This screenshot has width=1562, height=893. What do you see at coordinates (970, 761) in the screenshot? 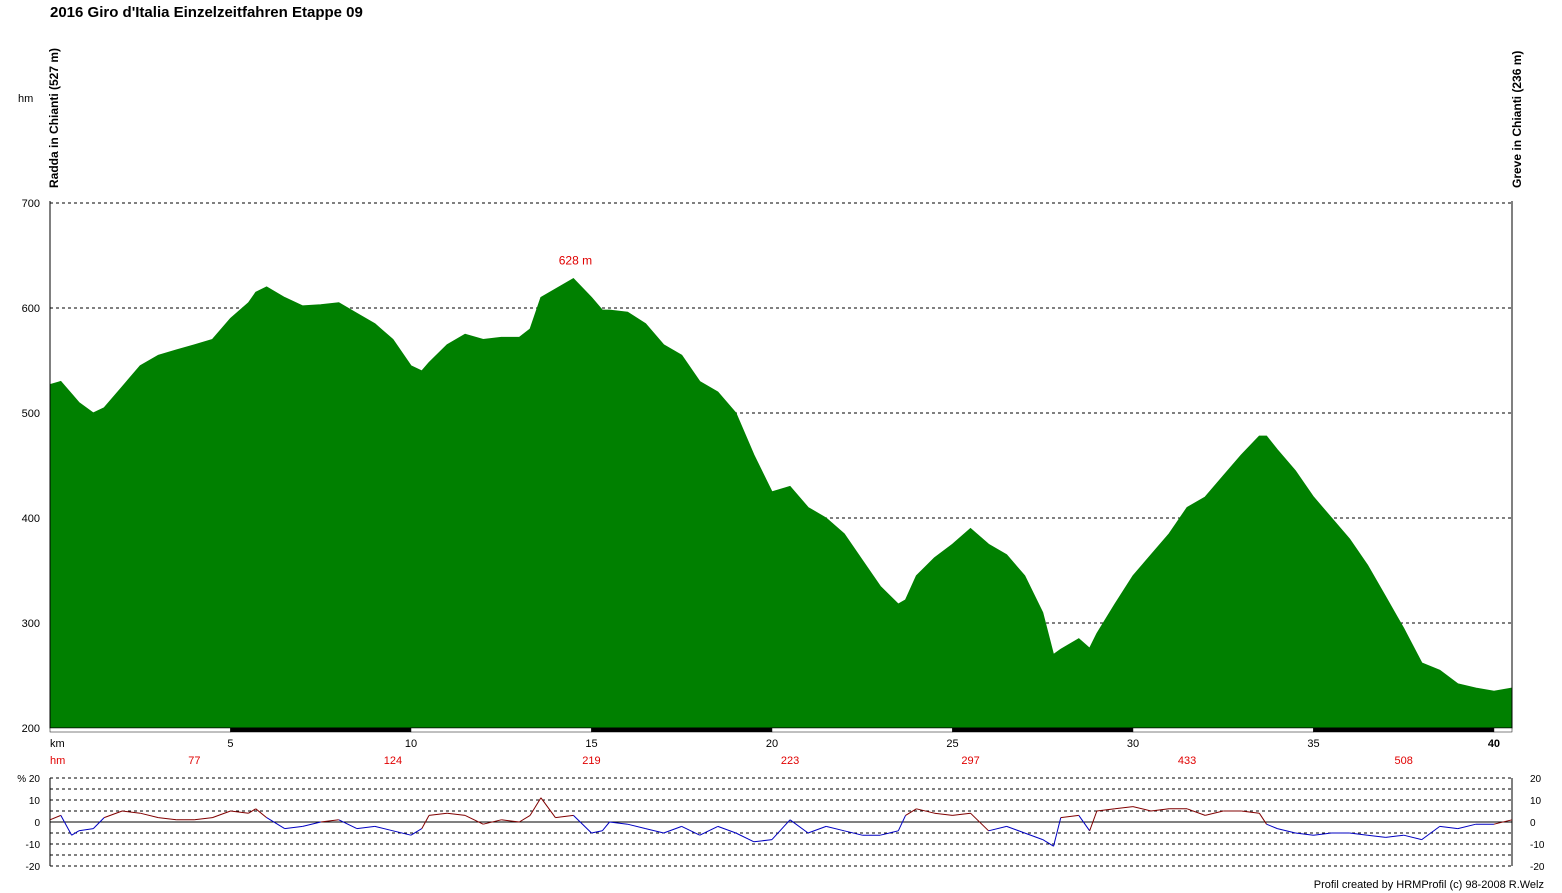
I see `climb-value-297: 297` at bounding box center [970, 761].